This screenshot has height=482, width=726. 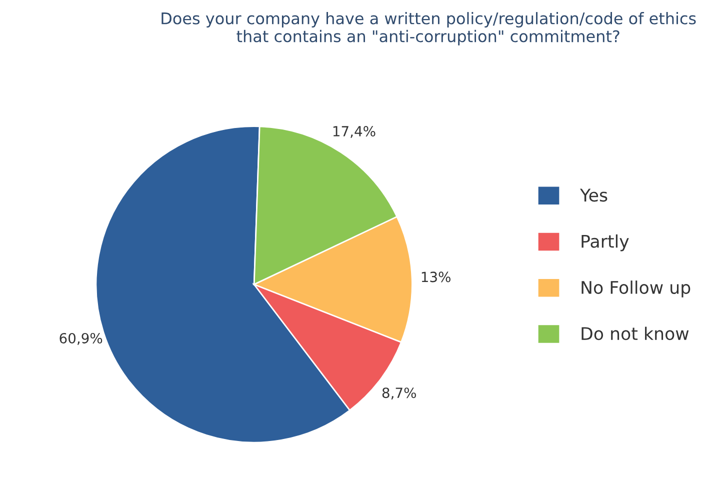 I want to click on data-label: 60,9%, so click(x=81, y=338).